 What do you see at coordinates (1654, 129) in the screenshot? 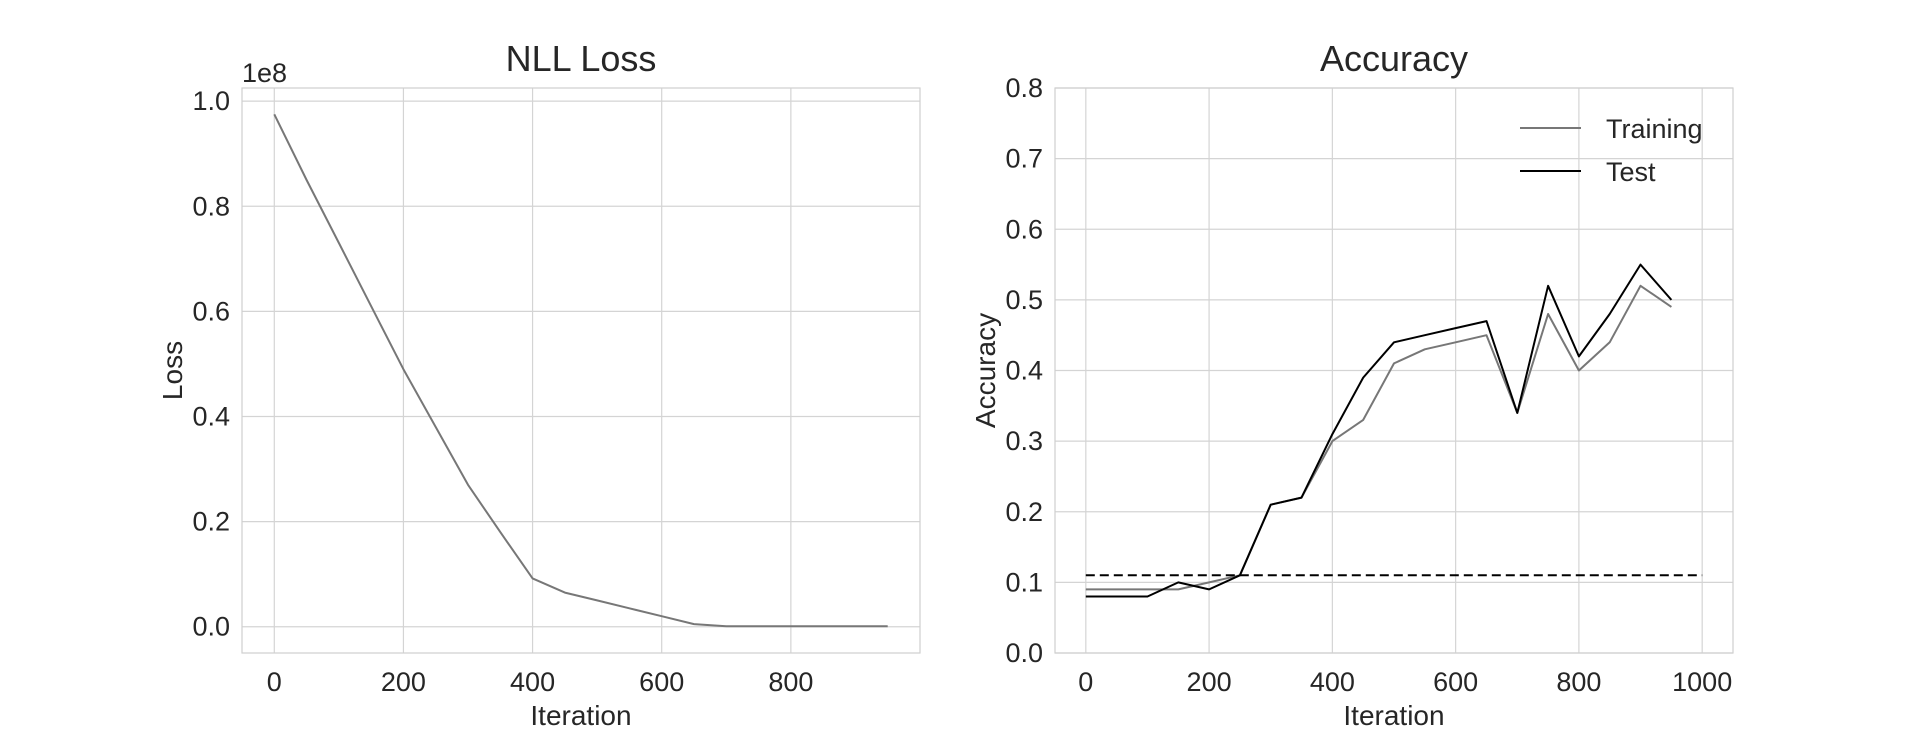
I see `legend-label-training: Training` at bounding box center [1654, 129].